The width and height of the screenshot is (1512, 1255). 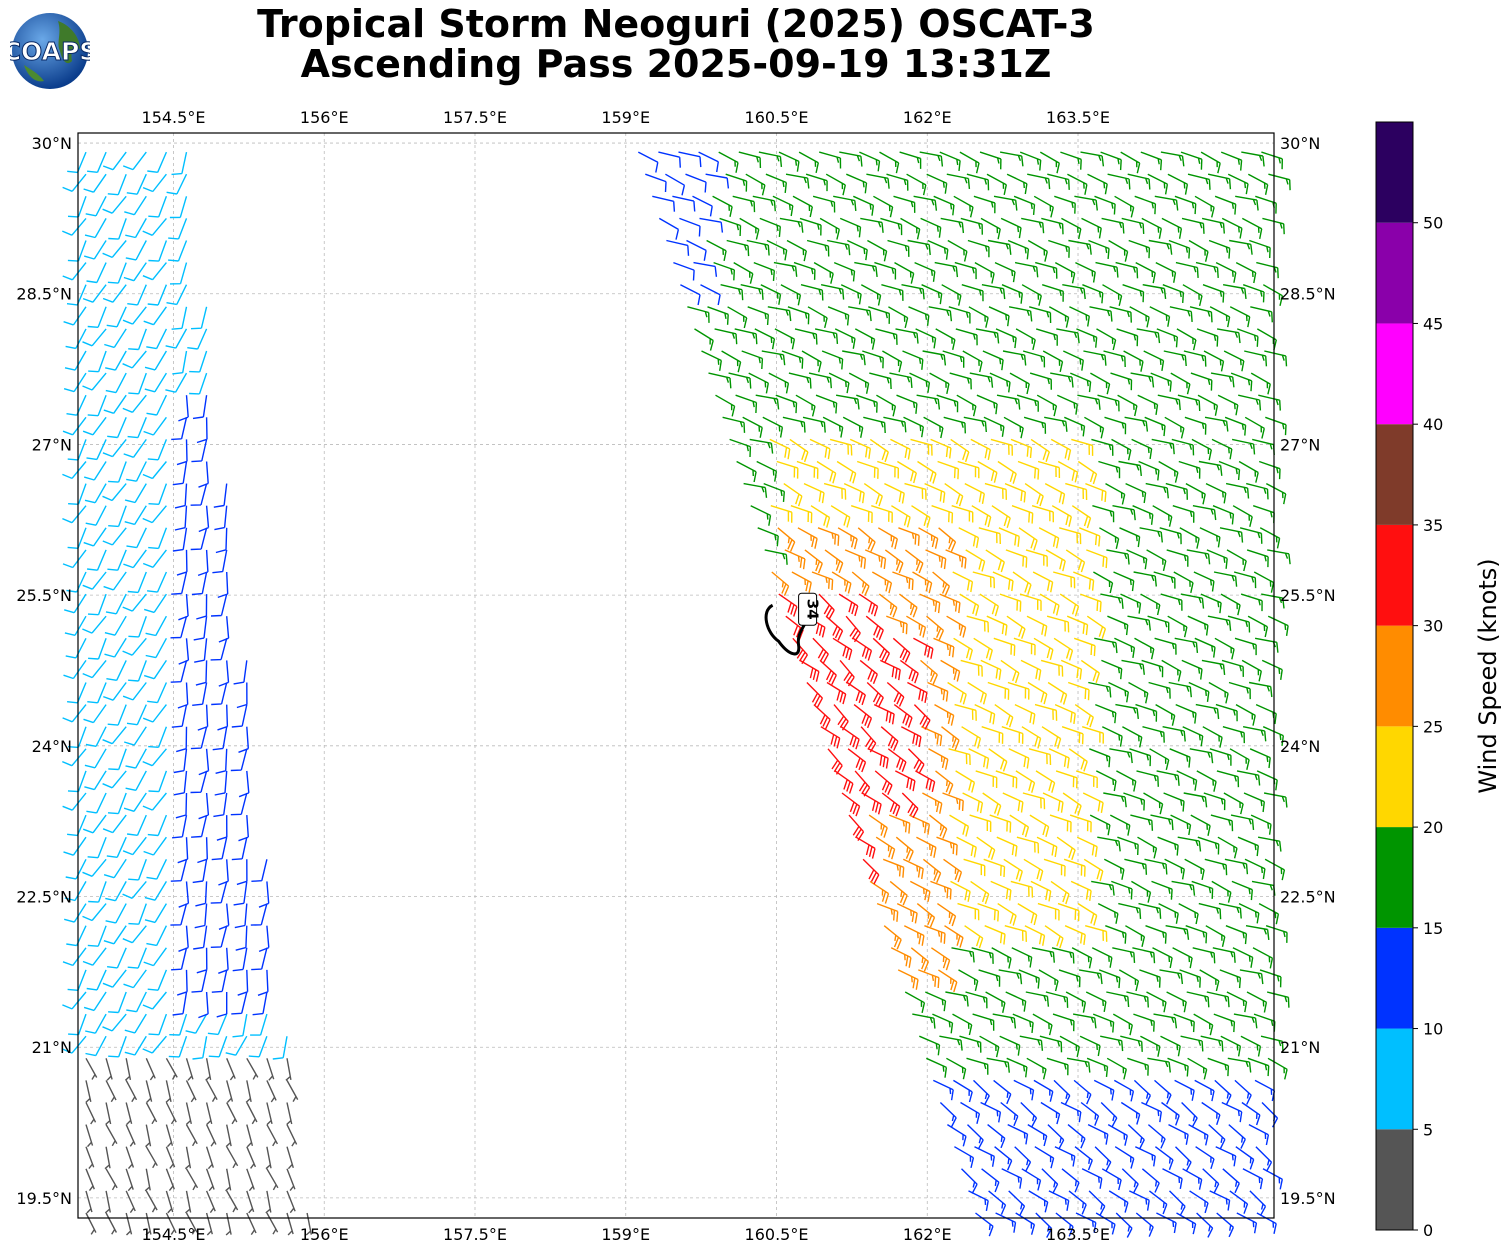 I want to click on colorbar-bin, so click(x=1394, y=777).